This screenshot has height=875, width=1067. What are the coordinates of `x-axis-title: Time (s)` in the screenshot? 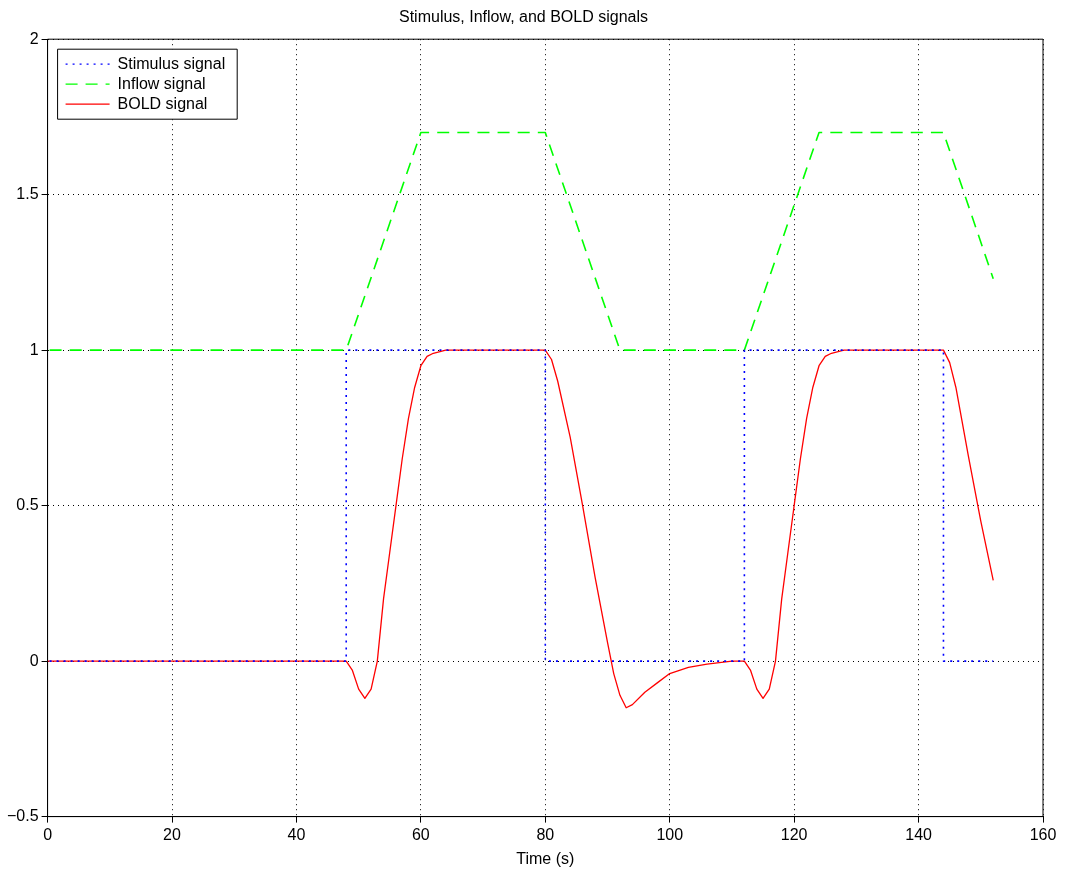 It's located at (545, 858).